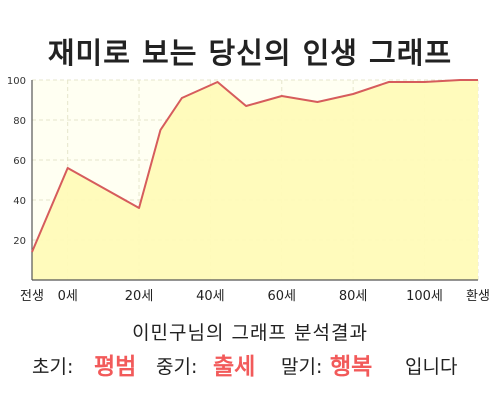  Describe the element at coordinates (115, 367) in the screenshot. I see `early-result: 평범` at that location.